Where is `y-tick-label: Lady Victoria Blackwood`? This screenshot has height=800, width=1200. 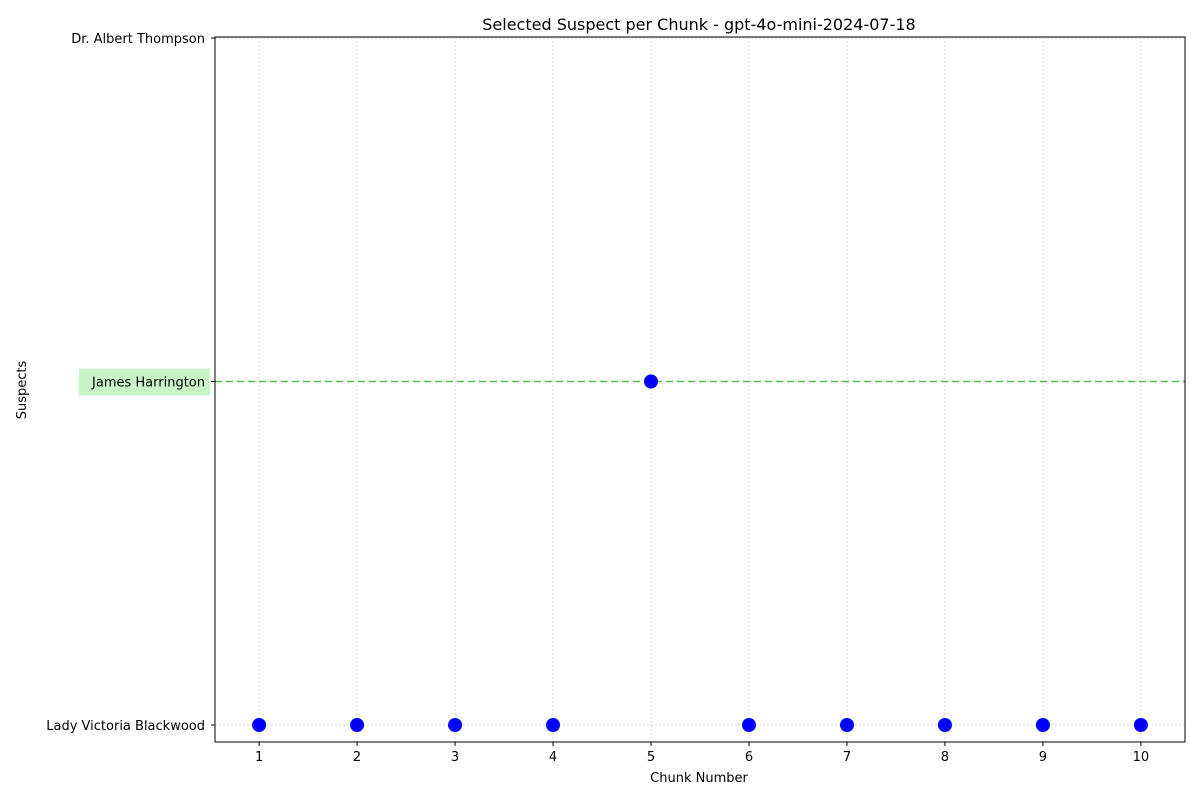 y-tick-label: Lady Victoria Blackwood is located at coordinates (125, 726).